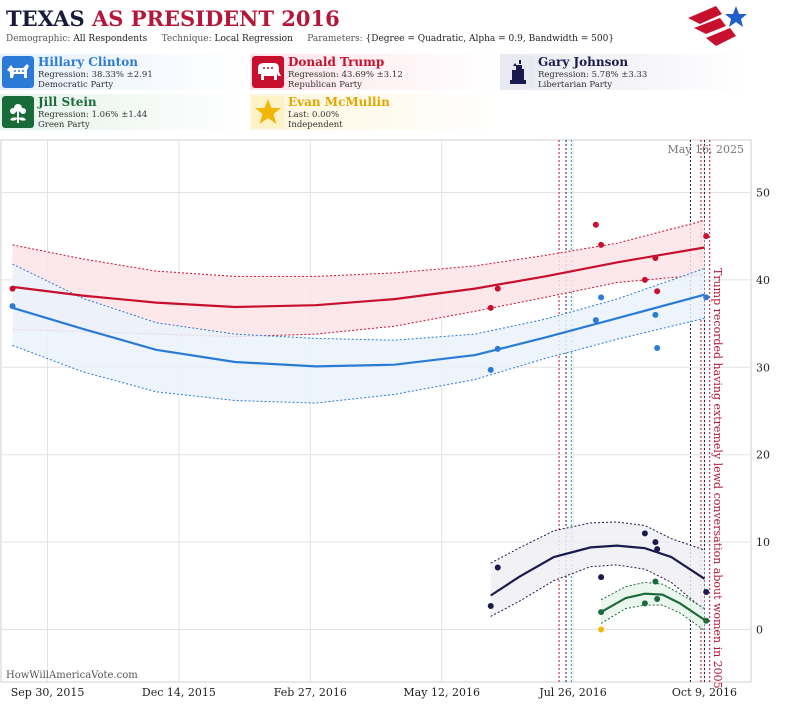  Describe the element at coordinates (335, 39) in the screenshot. I see `parameters-label: Parameters:` at that location.